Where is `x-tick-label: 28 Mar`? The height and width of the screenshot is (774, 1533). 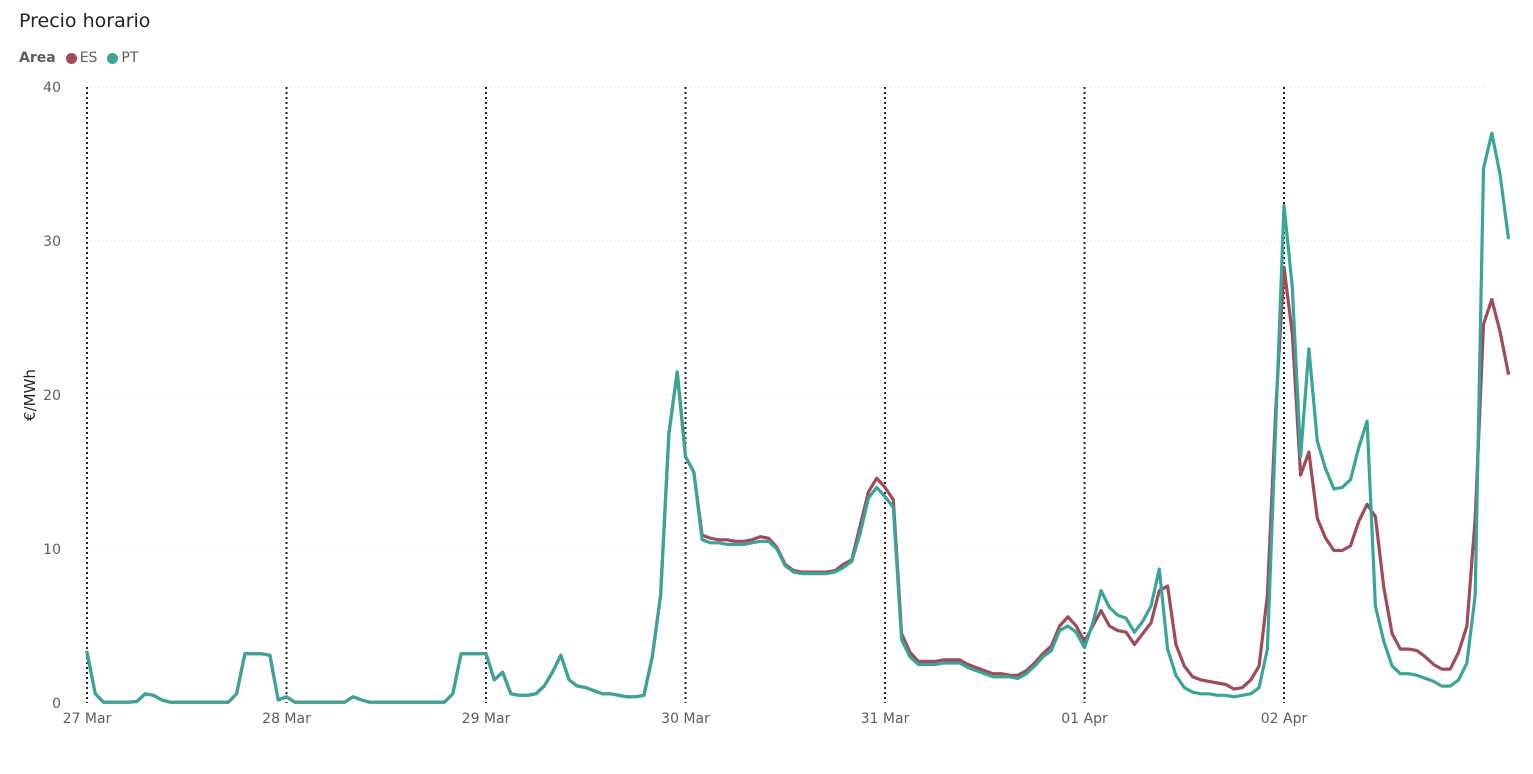
x-tick-label: 28 Mar is located at coordinates (286, 719).